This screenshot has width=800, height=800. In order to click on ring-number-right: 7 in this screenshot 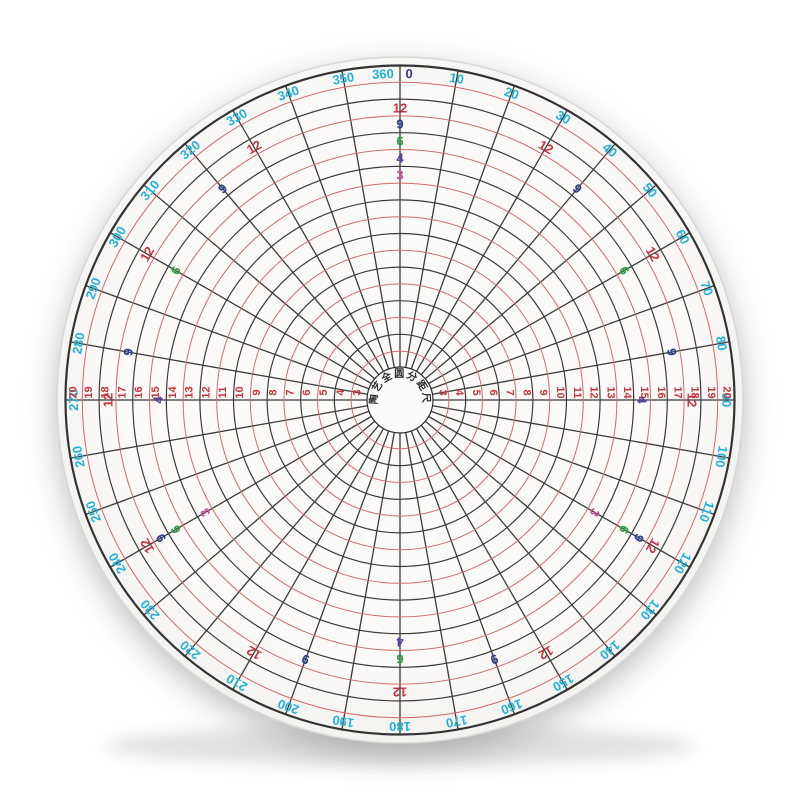, I will do `click(510, 392)`.